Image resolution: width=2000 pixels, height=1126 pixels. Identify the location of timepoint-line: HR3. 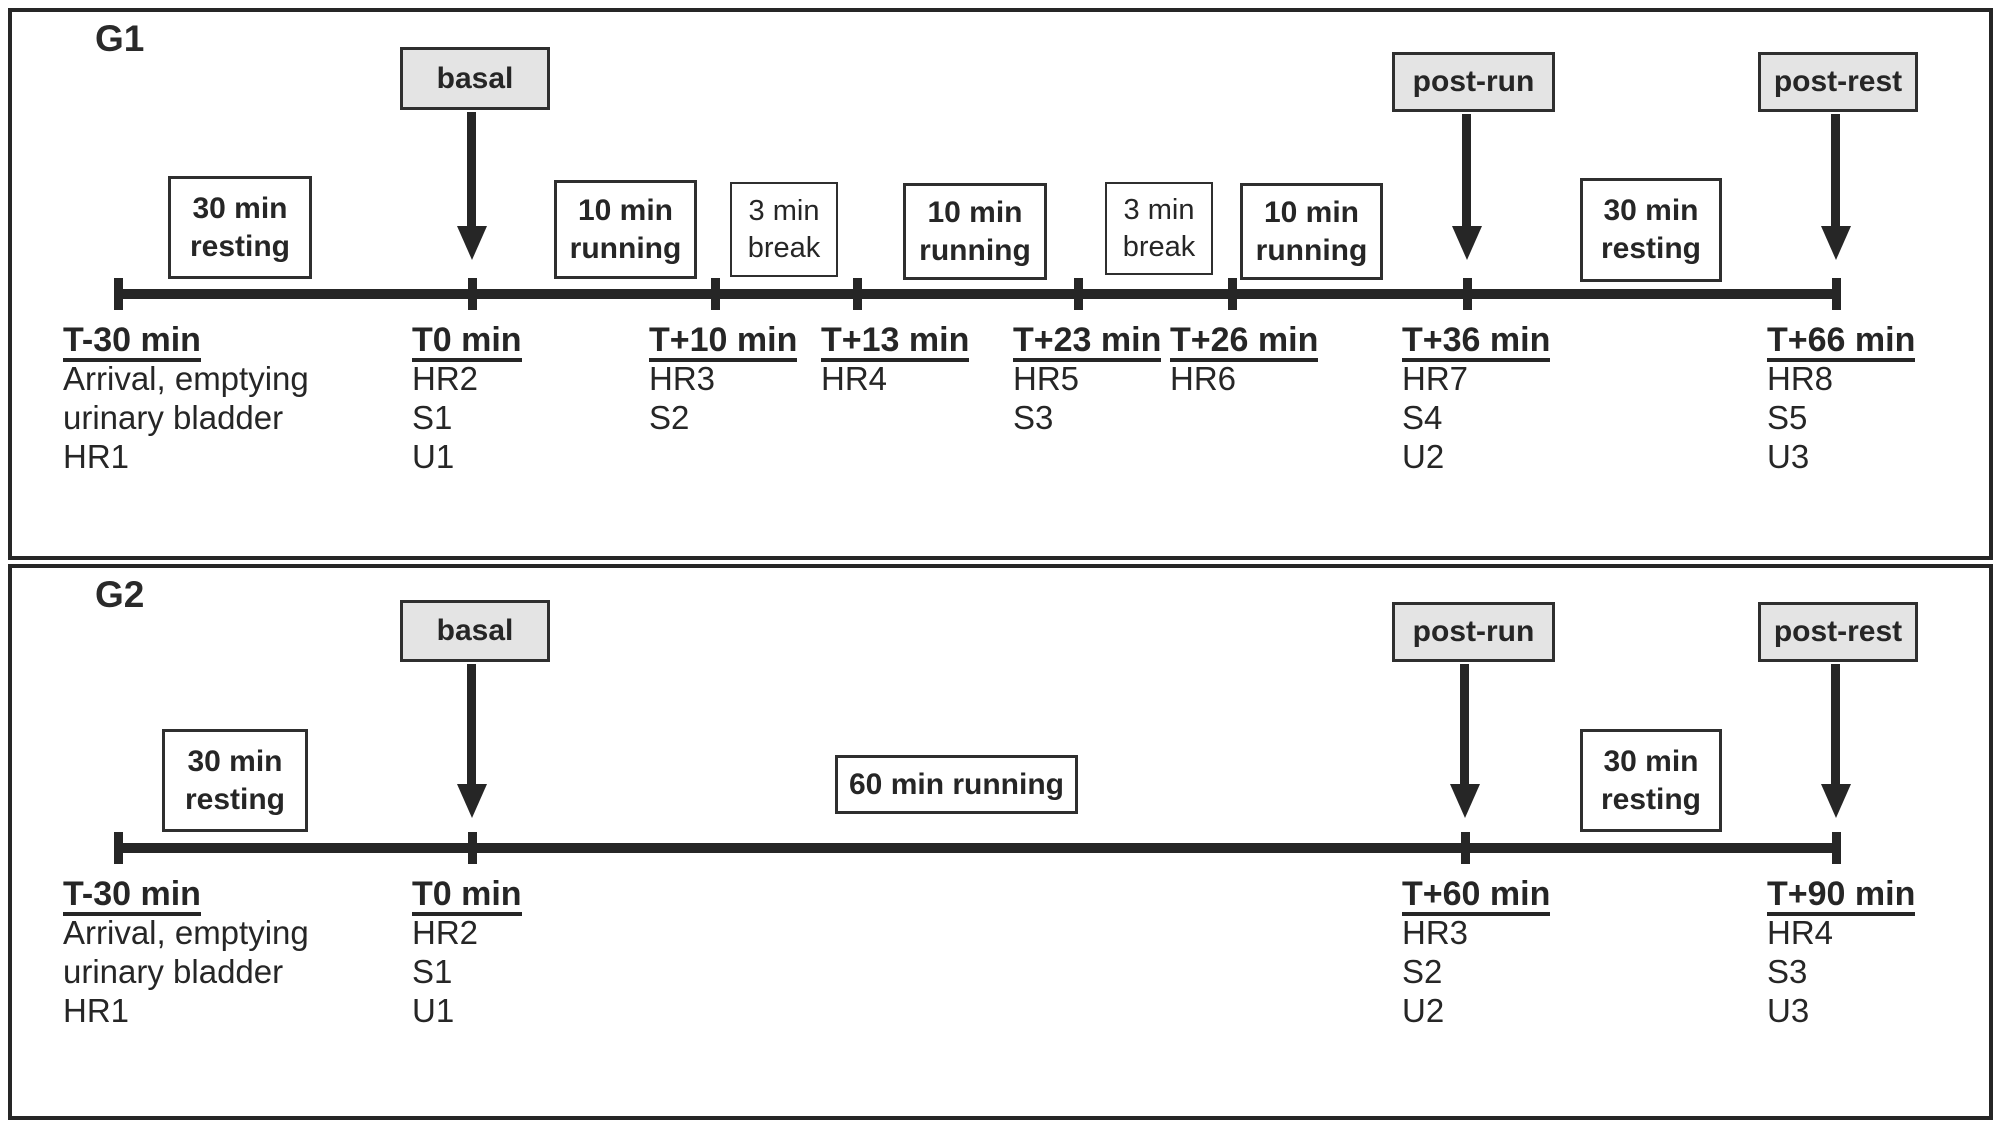
(682, 378).